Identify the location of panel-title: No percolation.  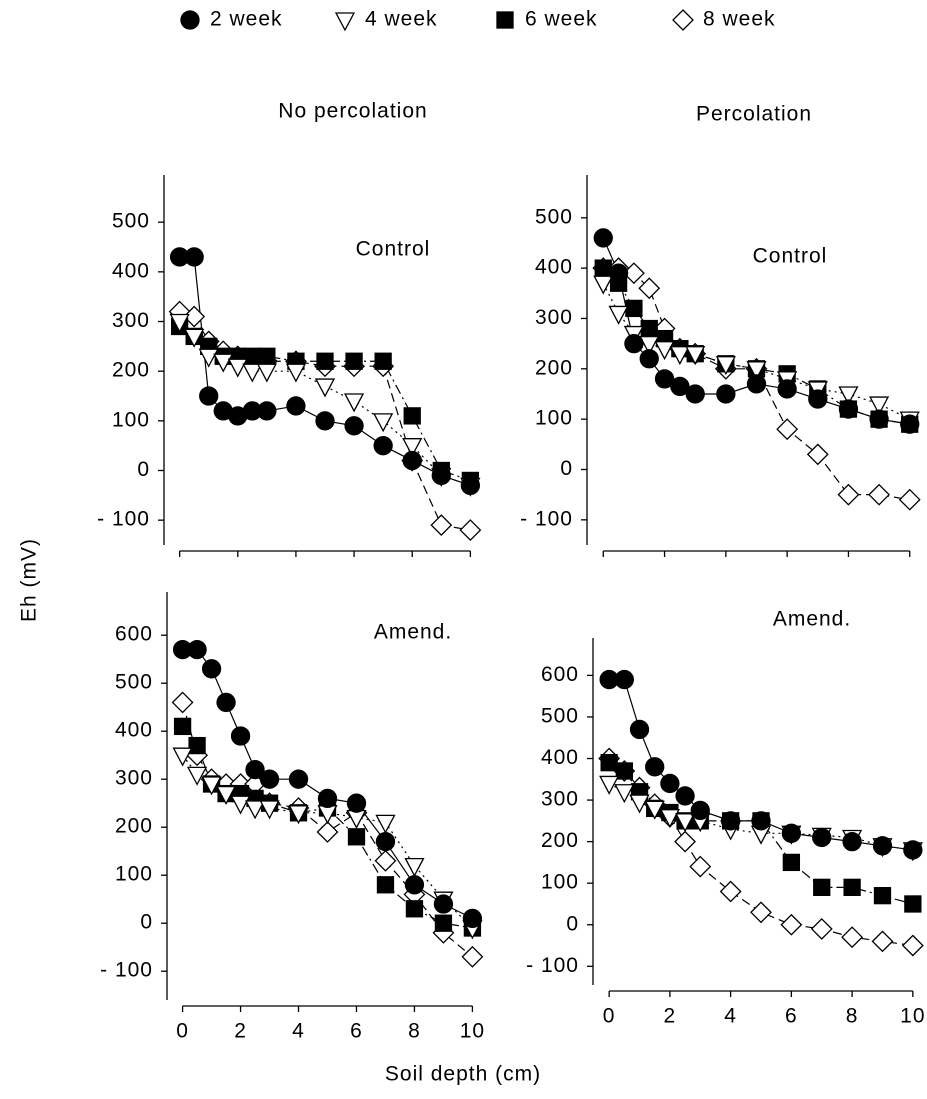
(352, 111).